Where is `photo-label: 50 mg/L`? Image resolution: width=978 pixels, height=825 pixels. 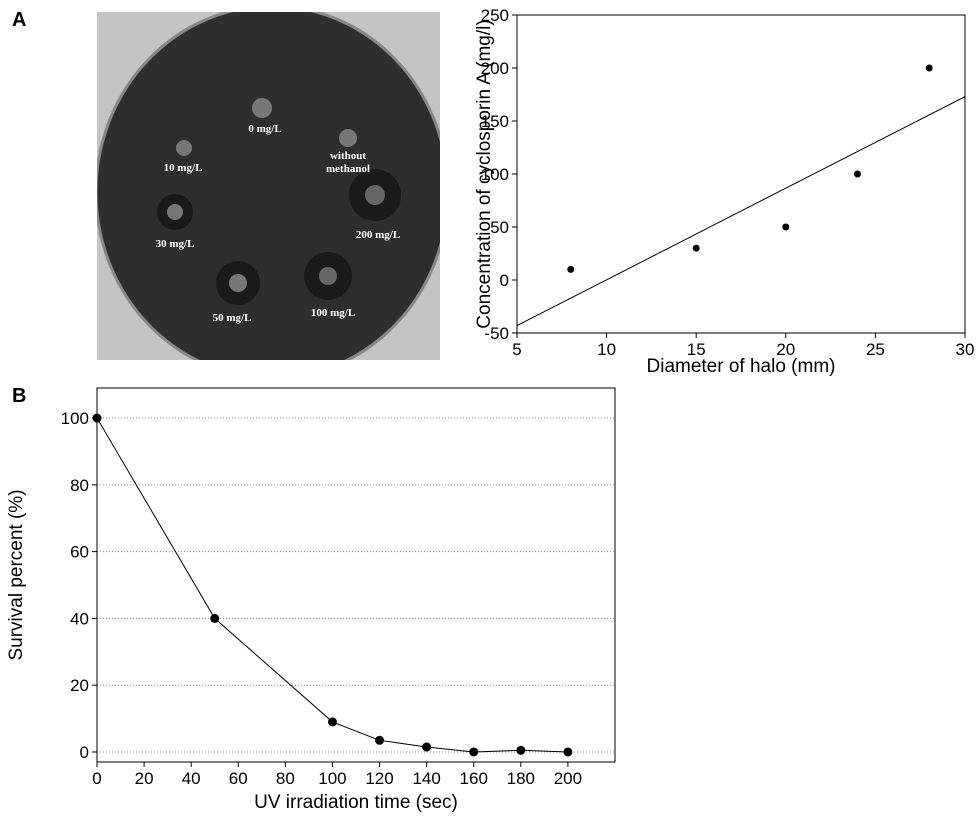
photo-label: 50 mg/L is located at coordinates (232, 318).